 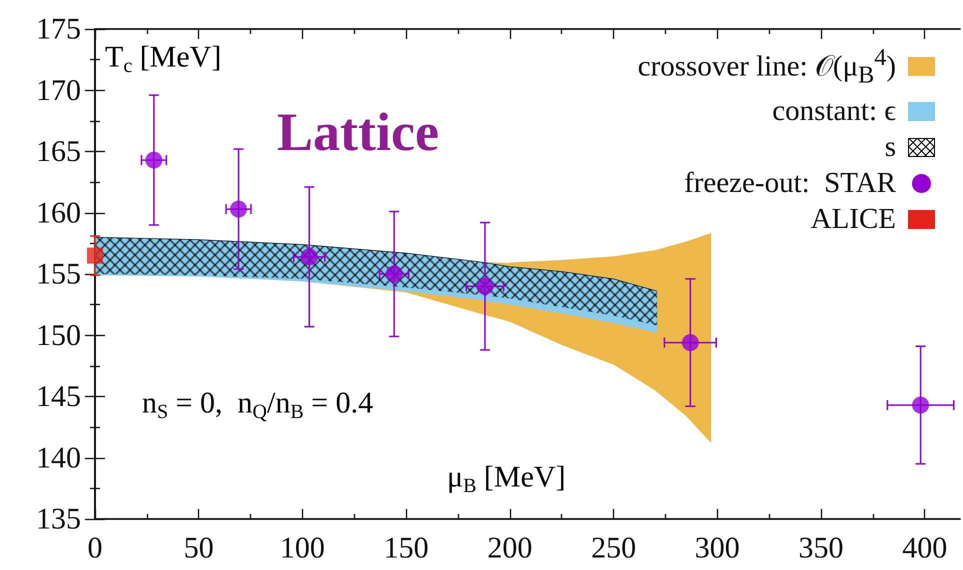 I want to click on x-tick-label: 150, so click(x=406, y=548).